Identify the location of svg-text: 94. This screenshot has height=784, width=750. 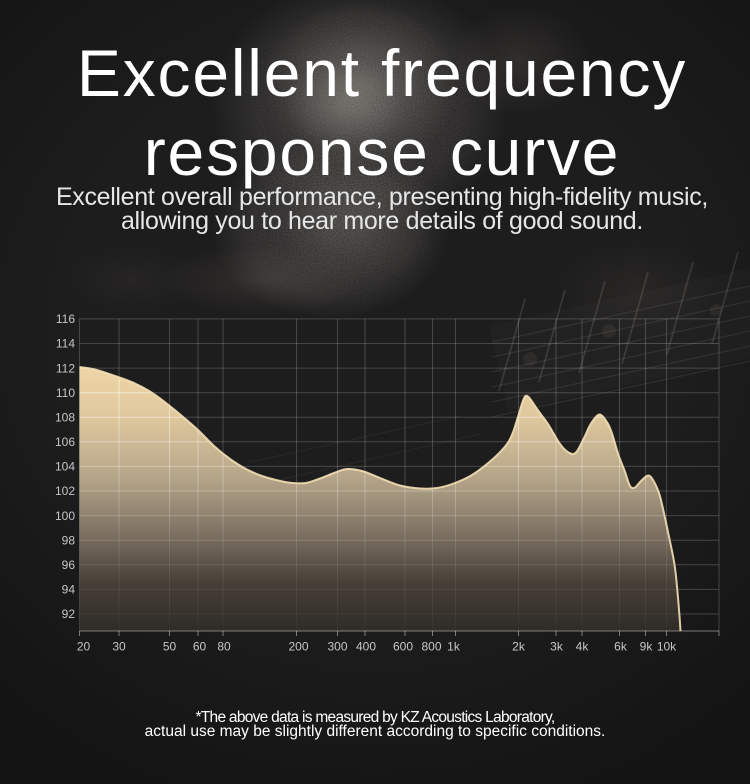
(69, 590).